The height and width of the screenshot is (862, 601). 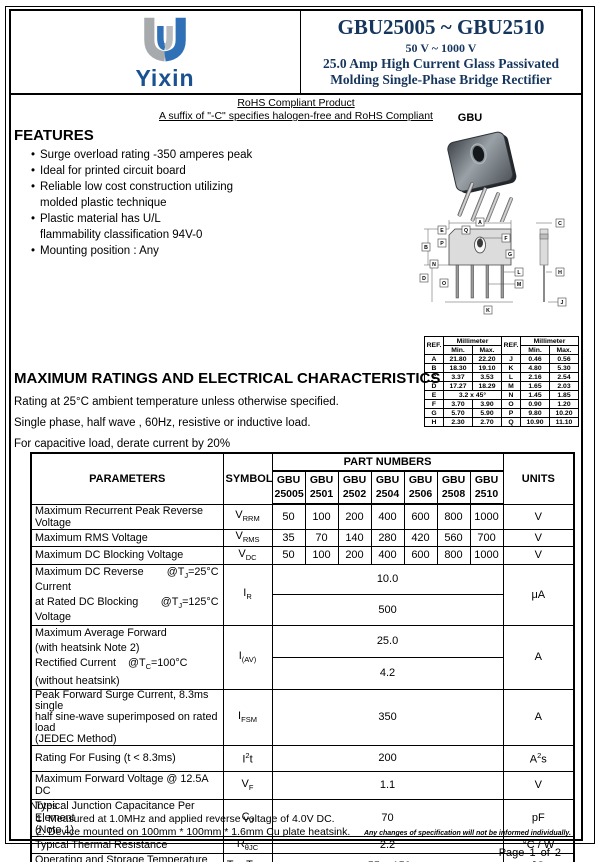 I want to click on unit-cell: μA, so click(x=538, y=594).